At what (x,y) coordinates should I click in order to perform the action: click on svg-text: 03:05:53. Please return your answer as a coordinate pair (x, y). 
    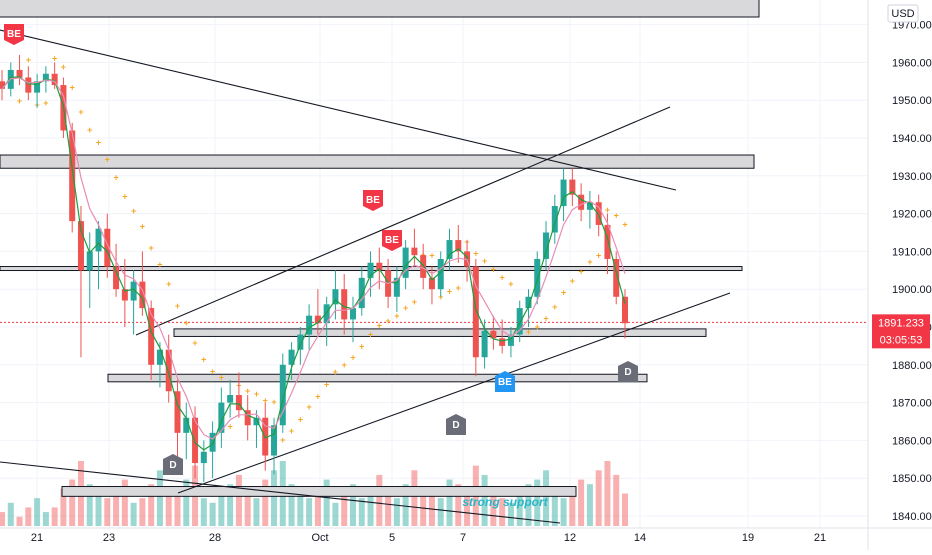
    Looking at the image, I should click on (901, 340).